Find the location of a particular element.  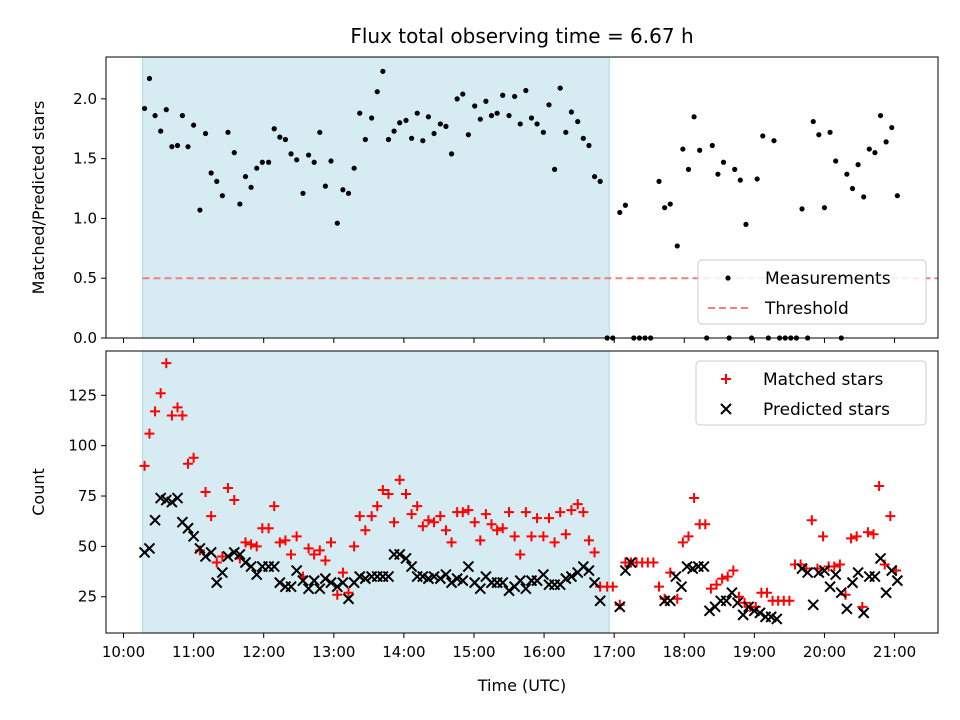

y-tick-label: 125 is located at coordinates (82, 395).